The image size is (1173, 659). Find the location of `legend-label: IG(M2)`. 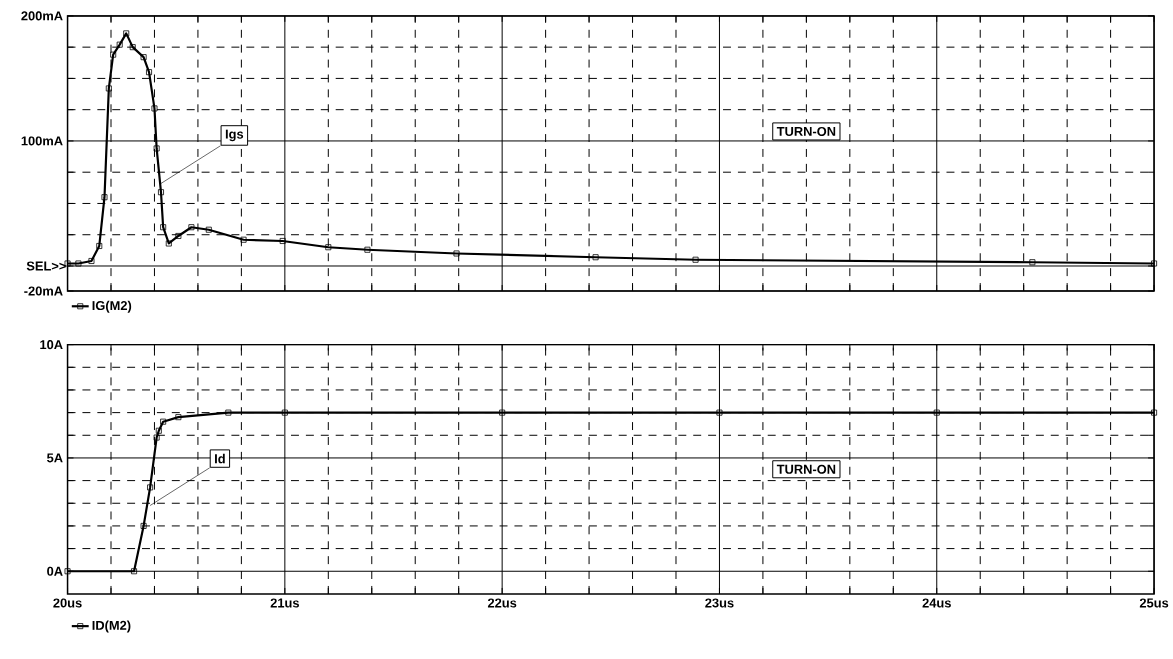

legend-label: IG(M2) is located at coordinates (112, 306).